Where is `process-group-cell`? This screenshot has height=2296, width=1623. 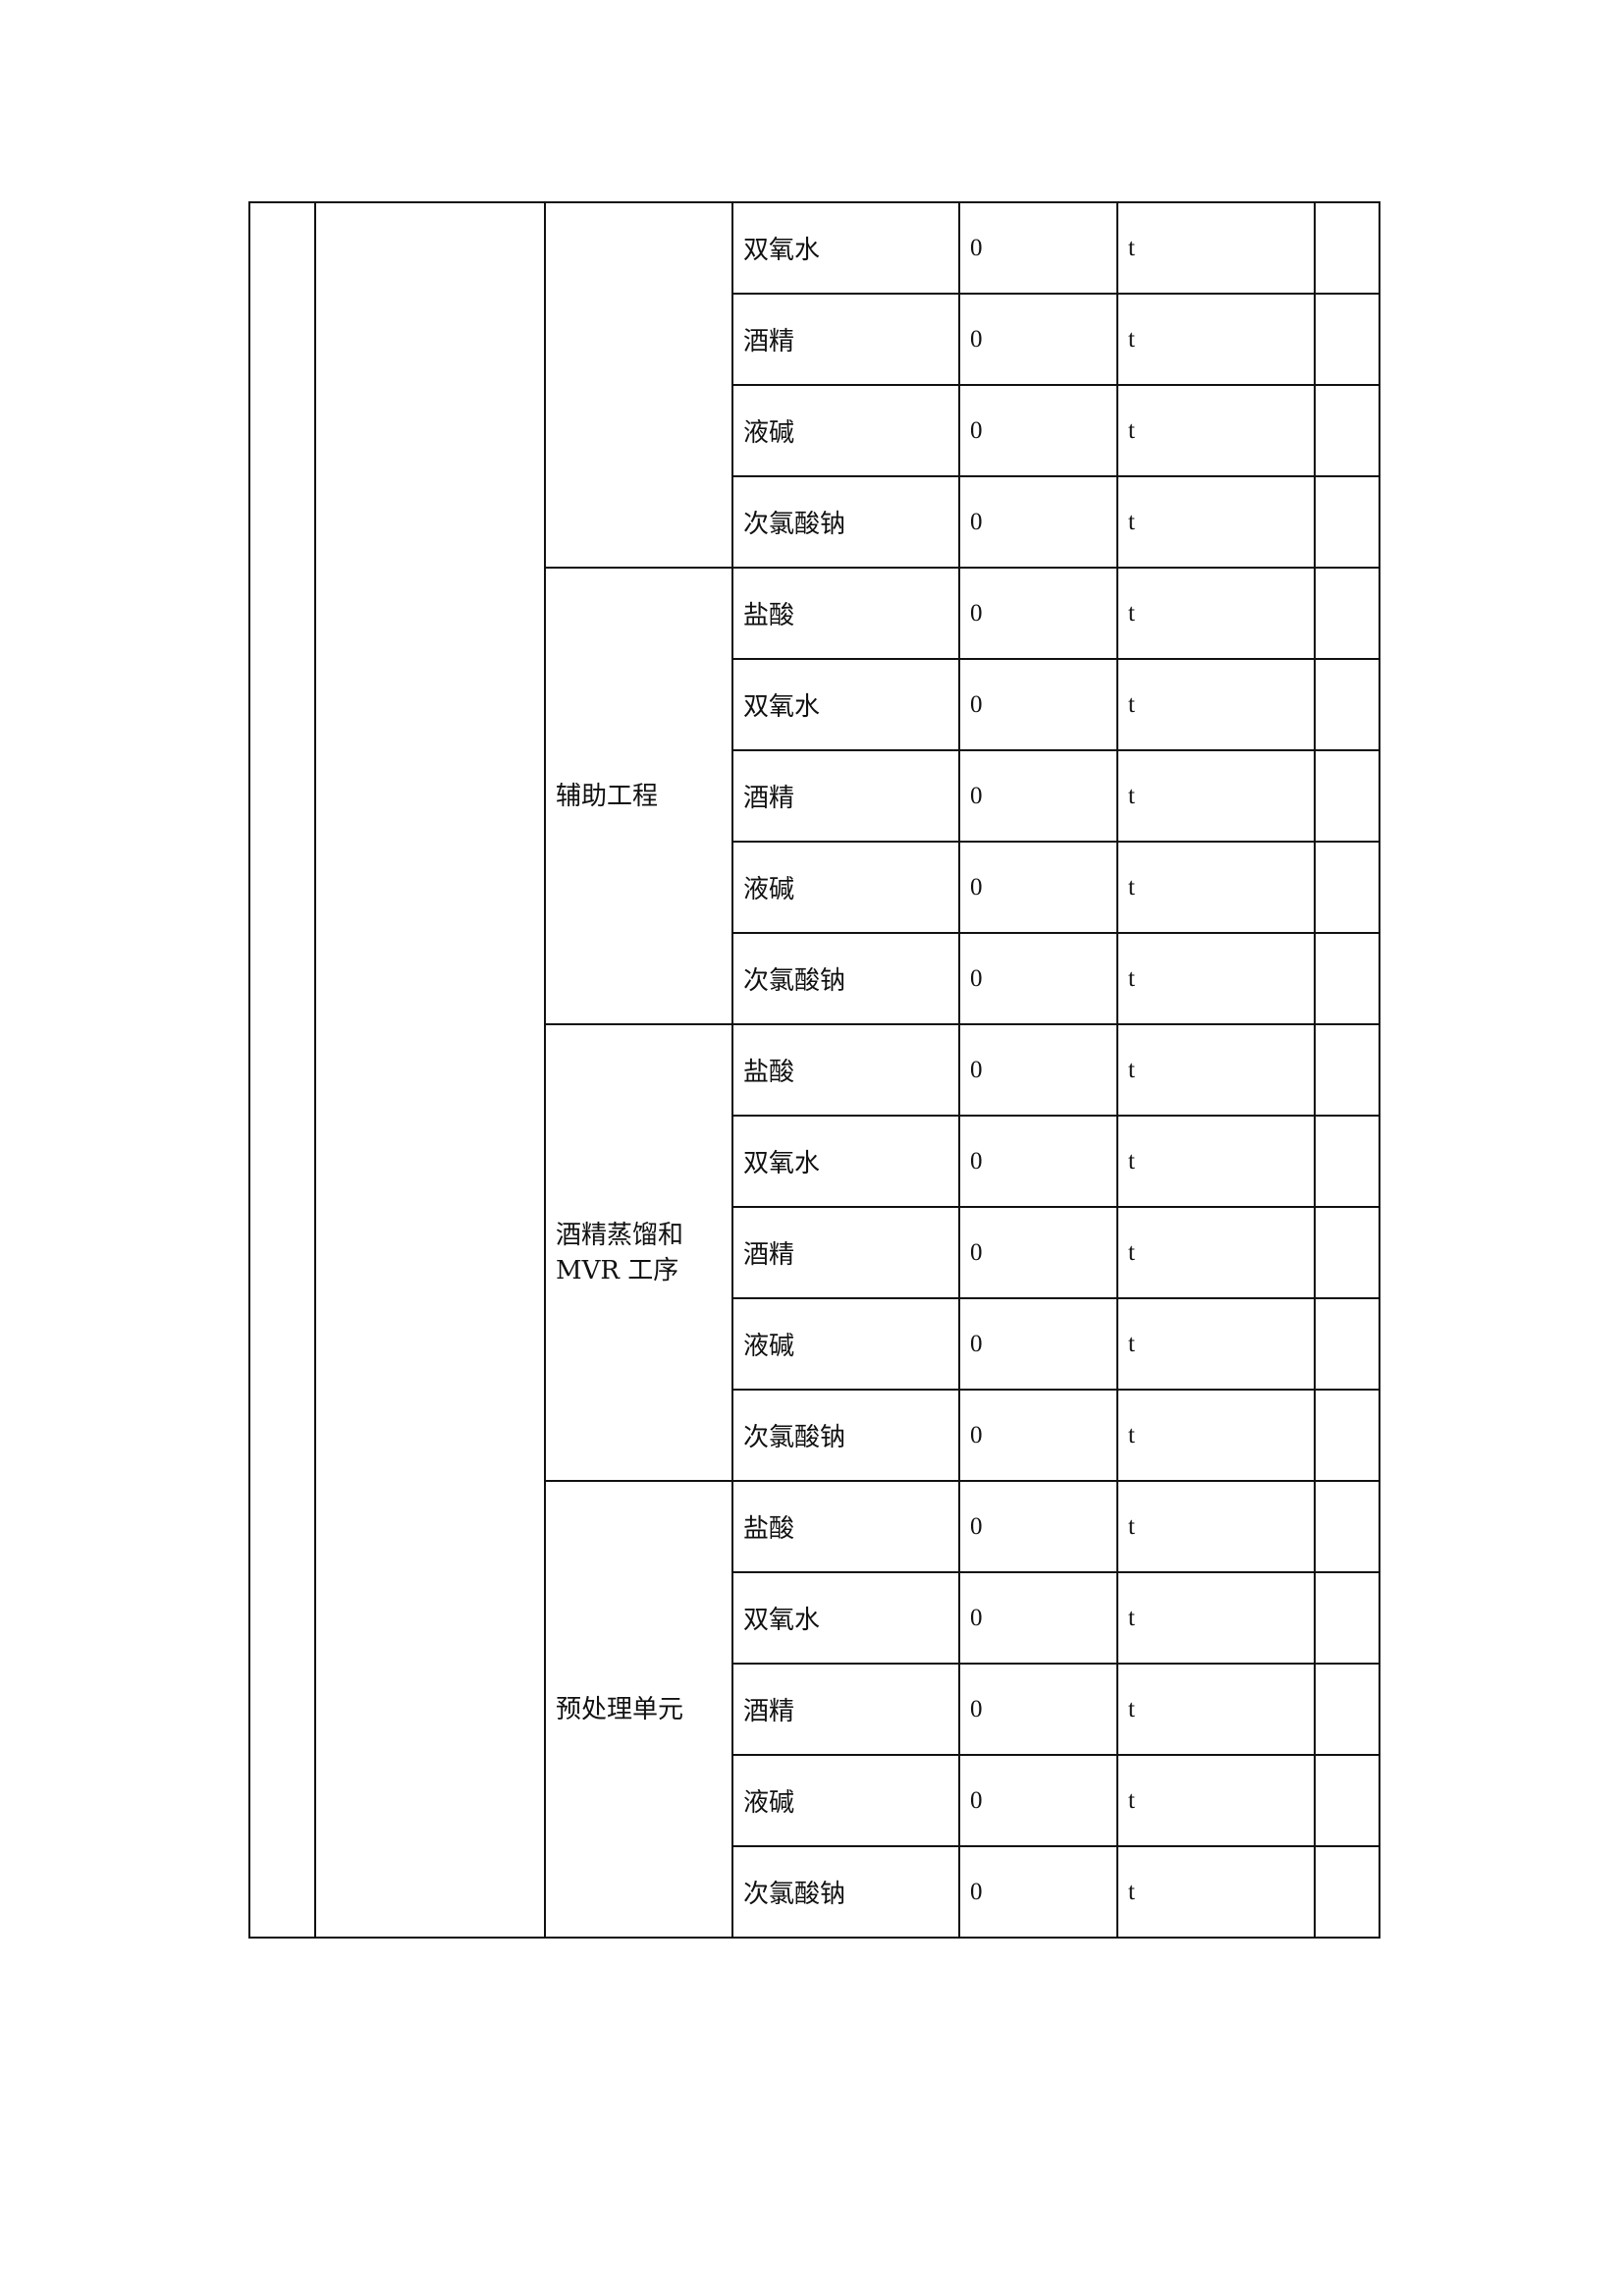
process-group-cell is located at coordinates (638, 385).